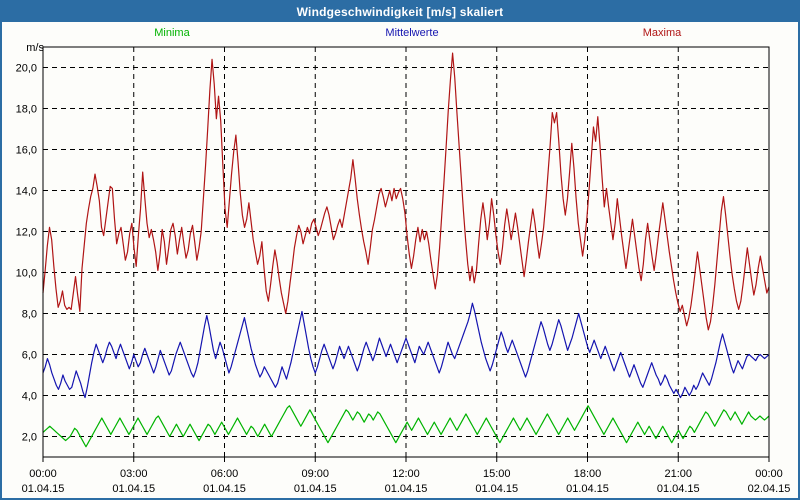  Describe the element at coordinates (769, 489) in the screenshot. I see `x-axis-tick-label-date: 02.04.15` at that location.